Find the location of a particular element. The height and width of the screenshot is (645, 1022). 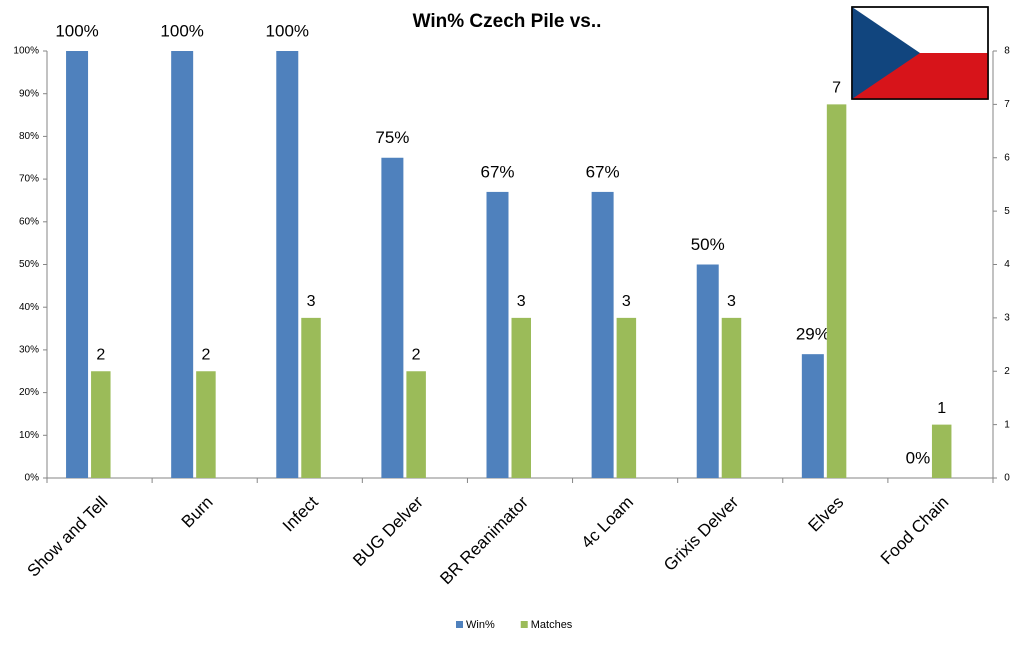

x-tick-label: Grixis Delver is located at coordinates (701, 533).